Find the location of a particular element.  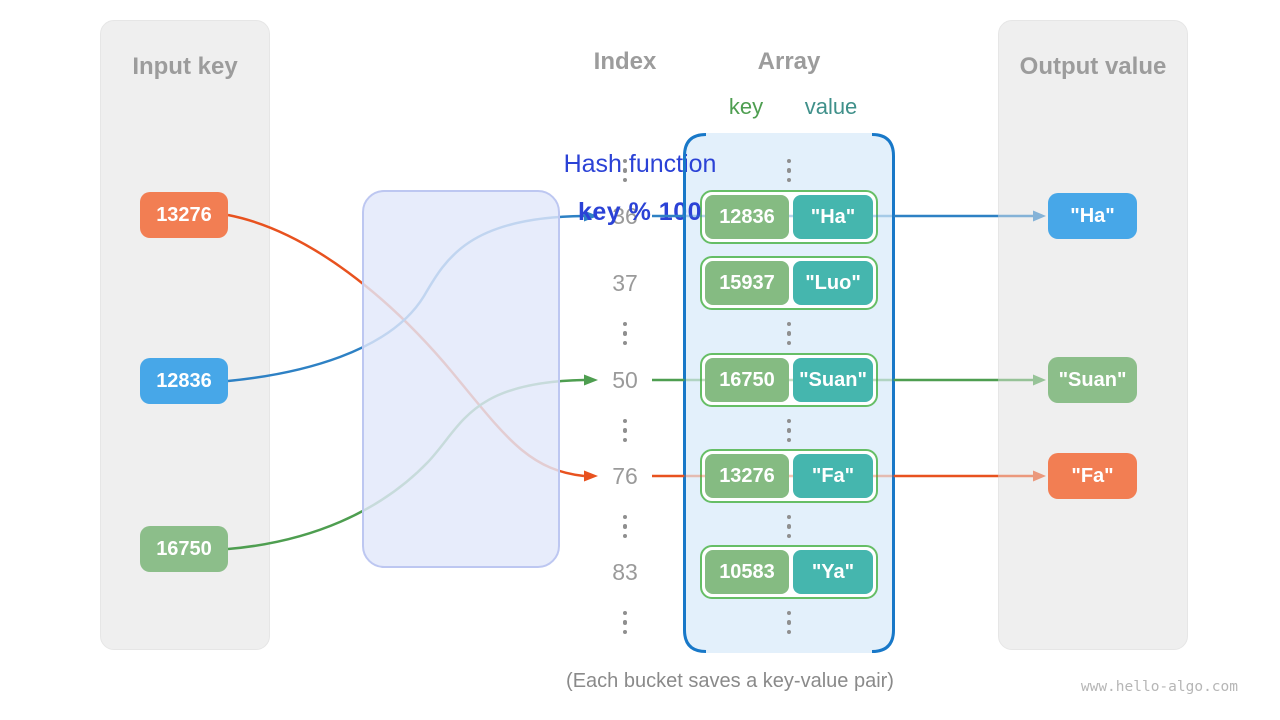

bucket-key: 12836 is located at coordinates (747, 217).